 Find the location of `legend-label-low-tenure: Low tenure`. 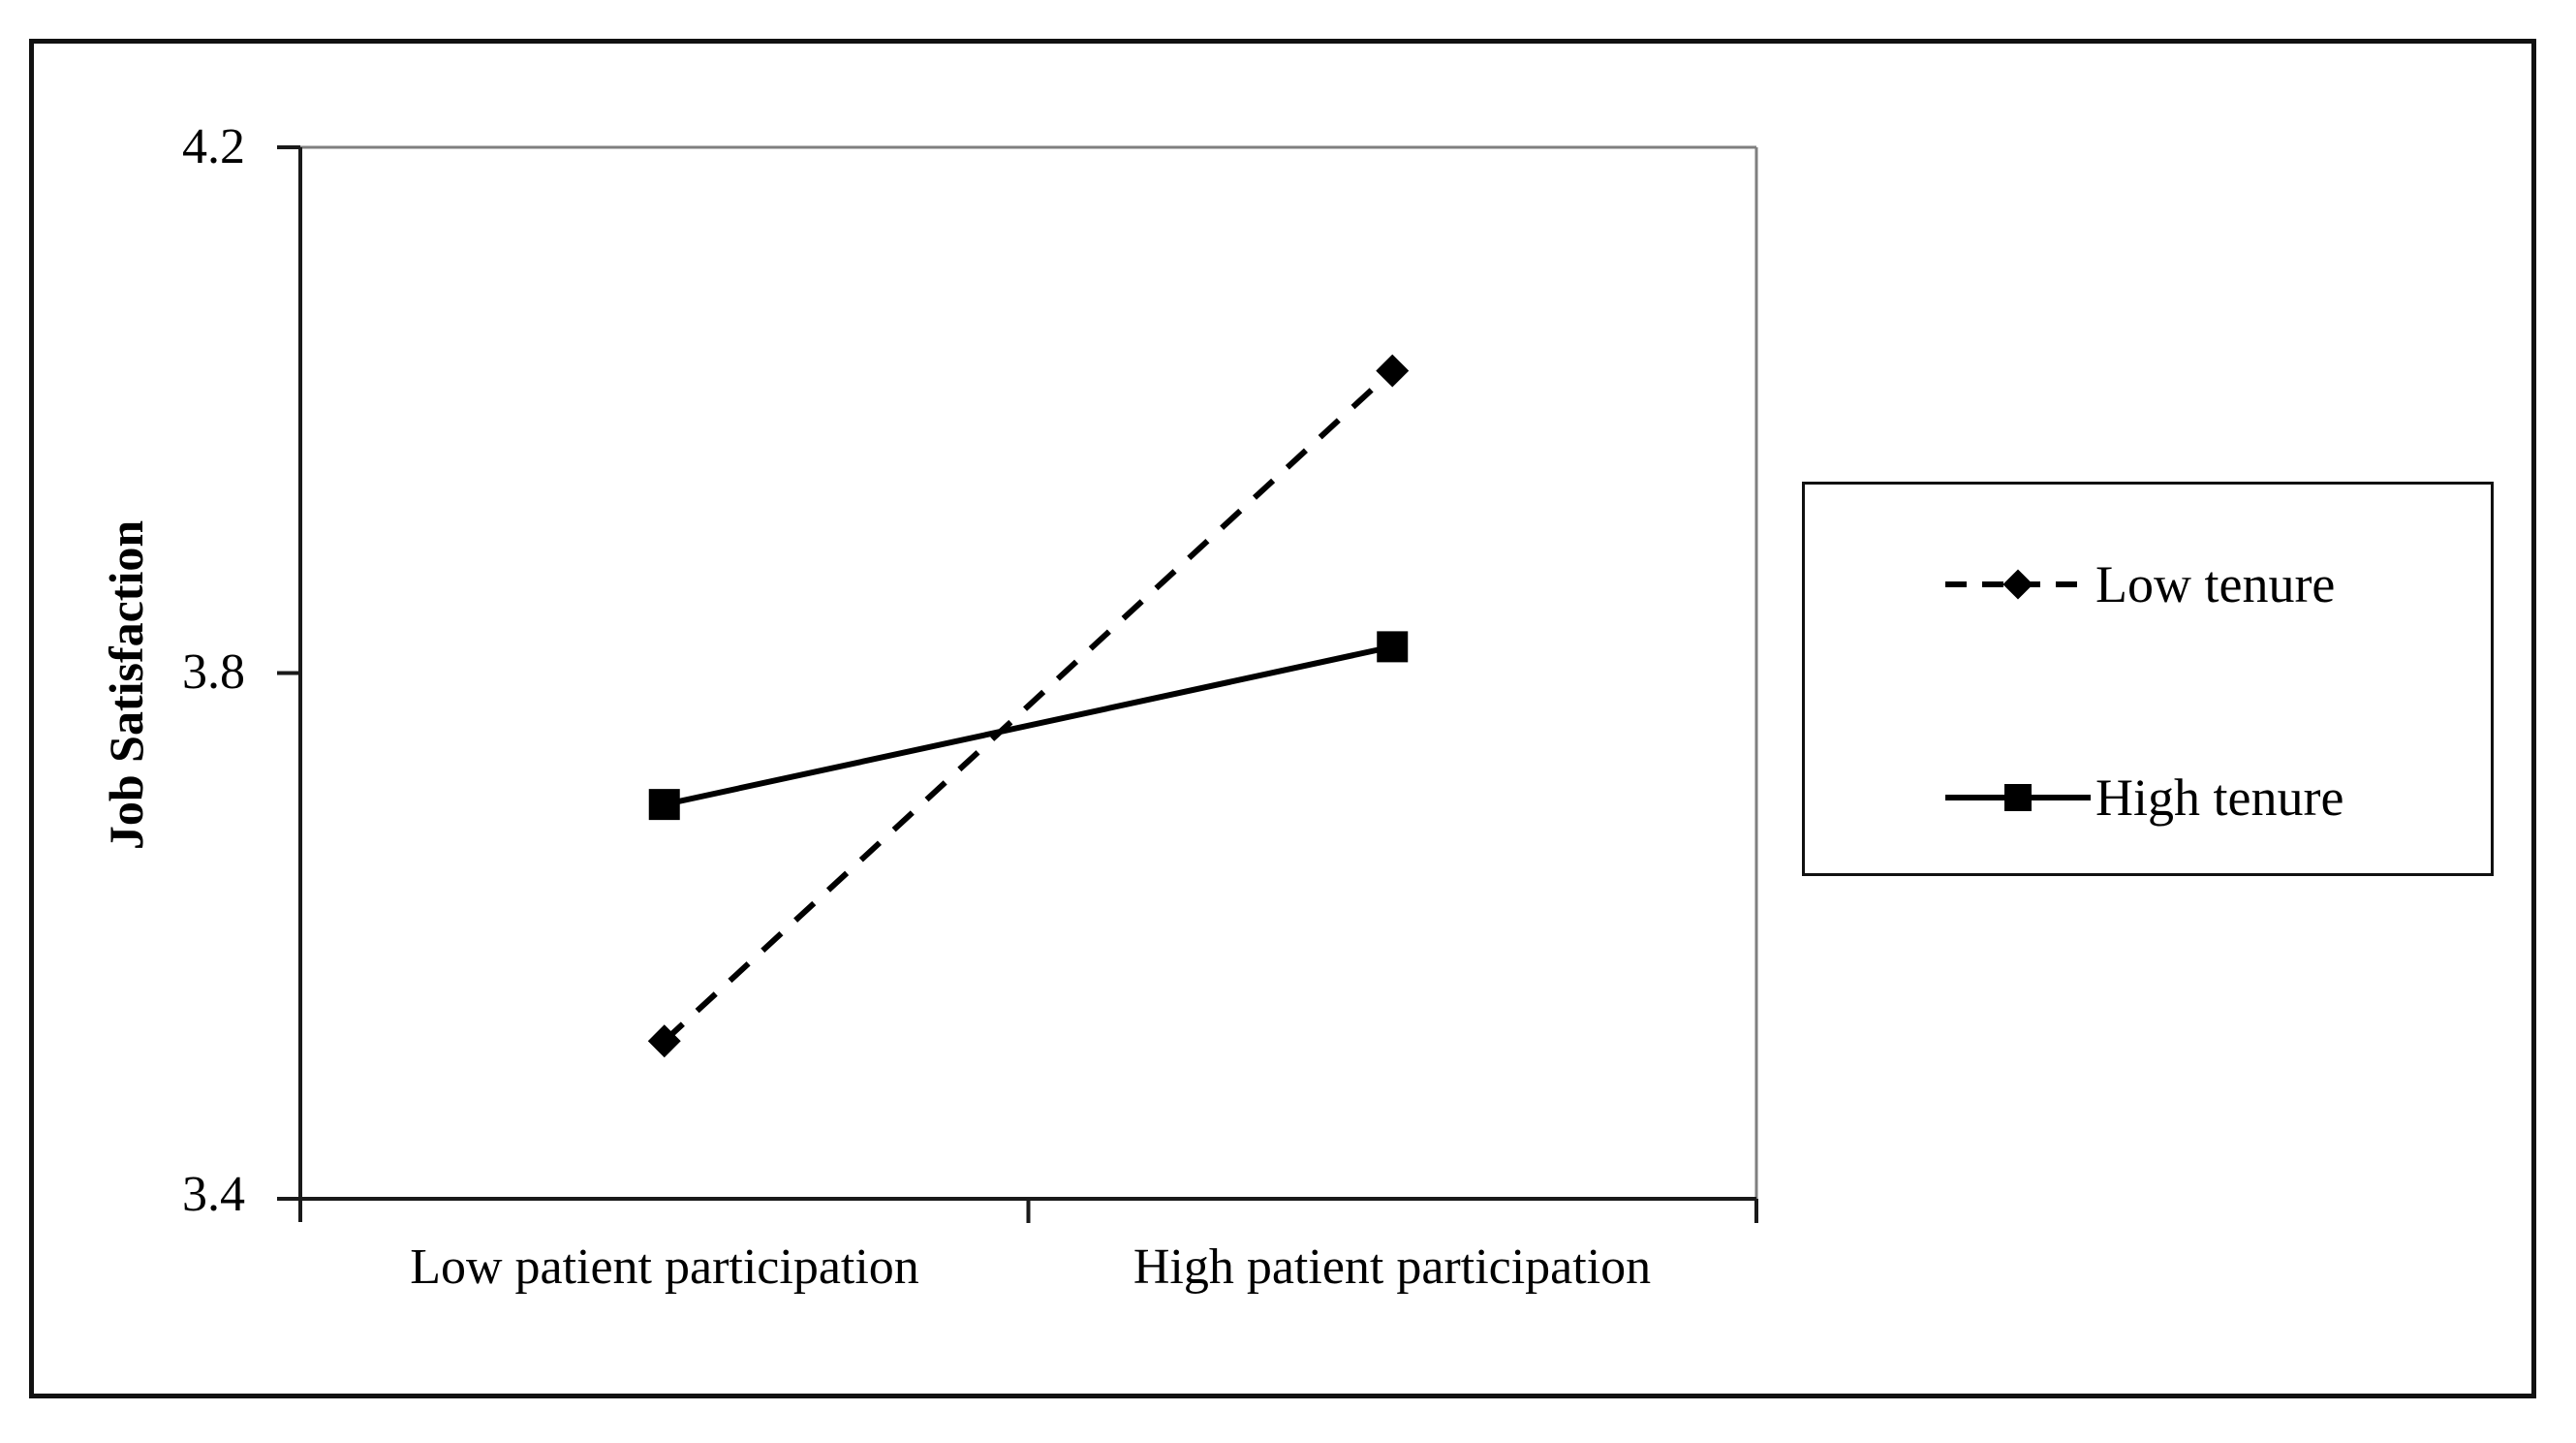

legend-label-low-tenure: Low tenure is located at coordinates (2215, 584).